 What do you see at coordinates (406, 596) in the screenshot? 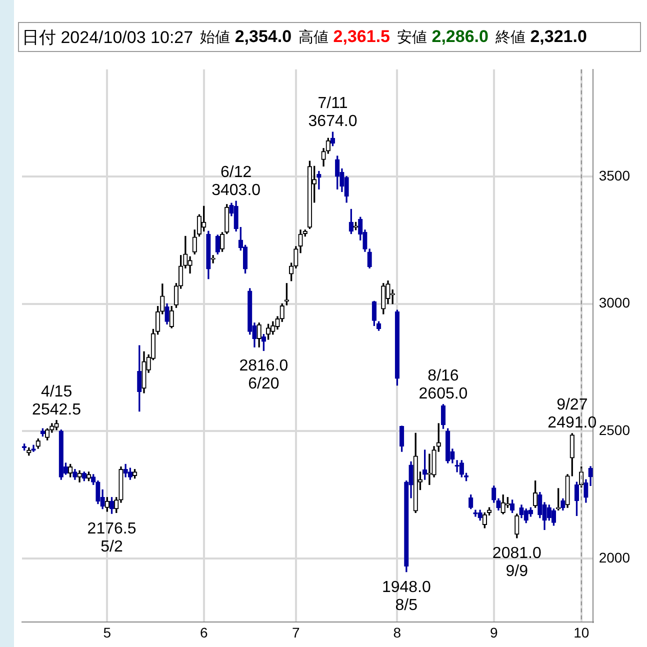
I see `annotation: 1948.0 8/5` at bounding box center [406, 596].